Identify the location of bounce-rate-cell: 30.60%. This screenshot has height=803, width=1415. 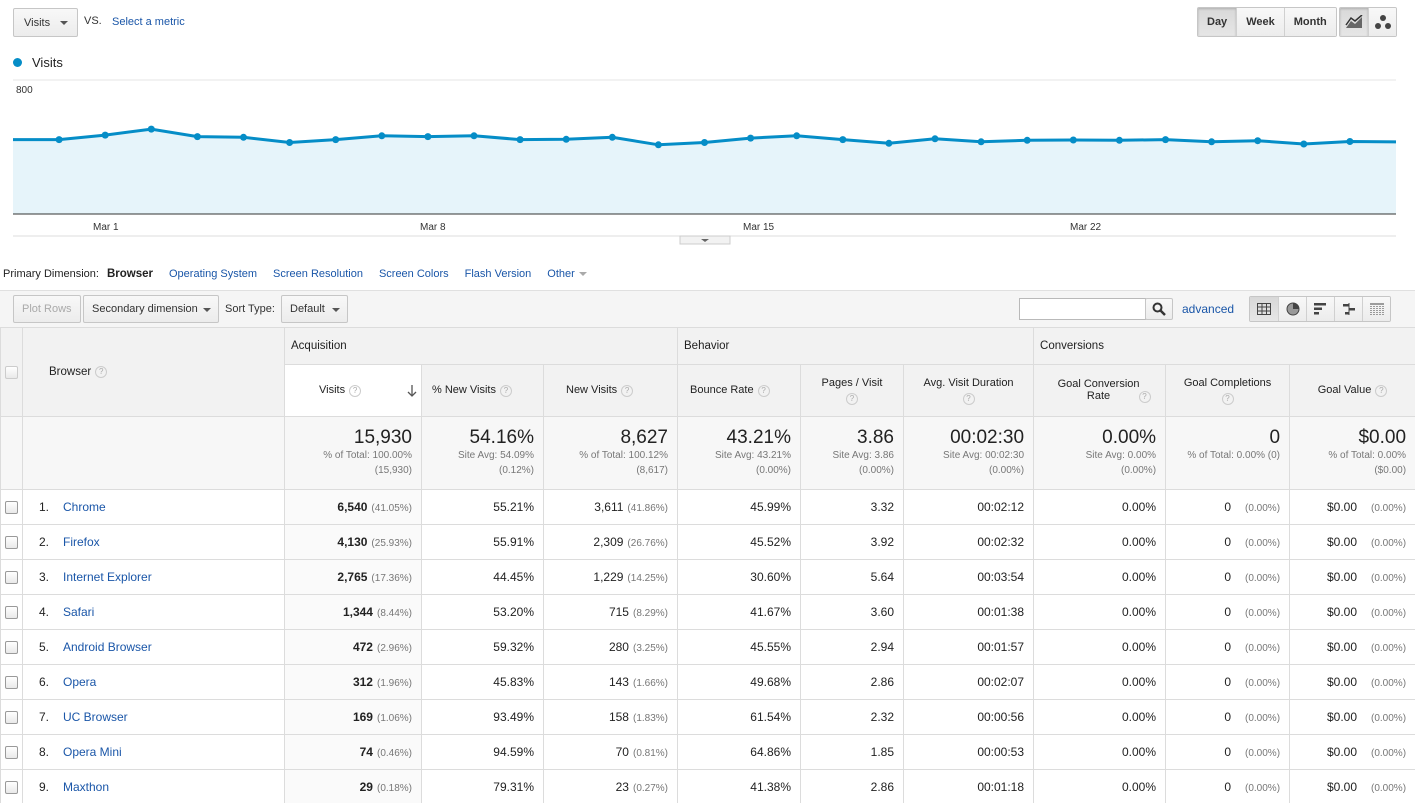
(739, 577).